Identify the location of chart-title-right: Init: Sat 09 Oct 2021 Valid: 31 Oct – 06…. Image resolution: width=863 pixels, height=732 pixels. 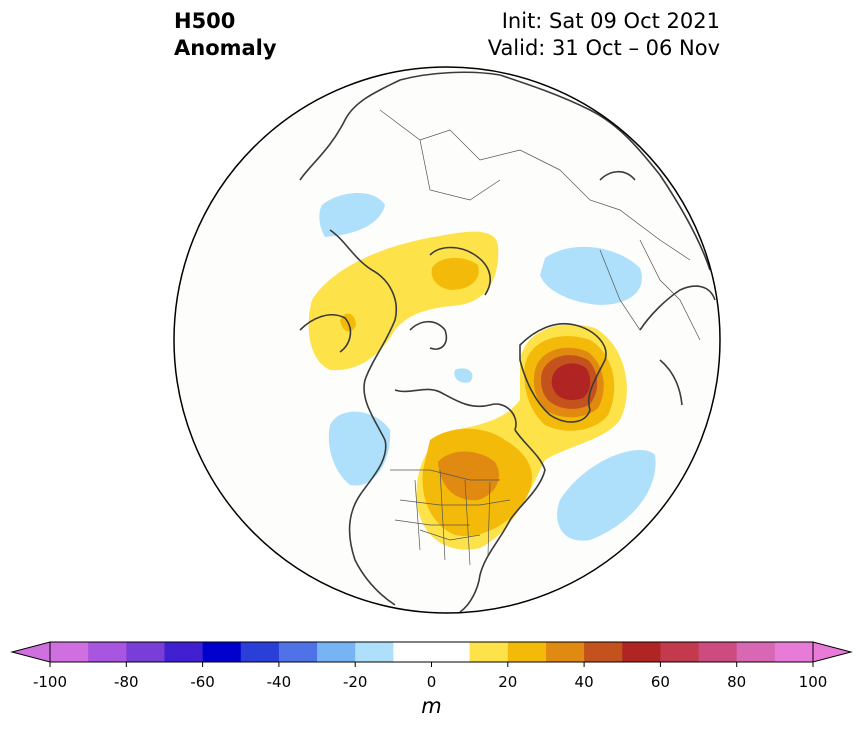
(604, 35).